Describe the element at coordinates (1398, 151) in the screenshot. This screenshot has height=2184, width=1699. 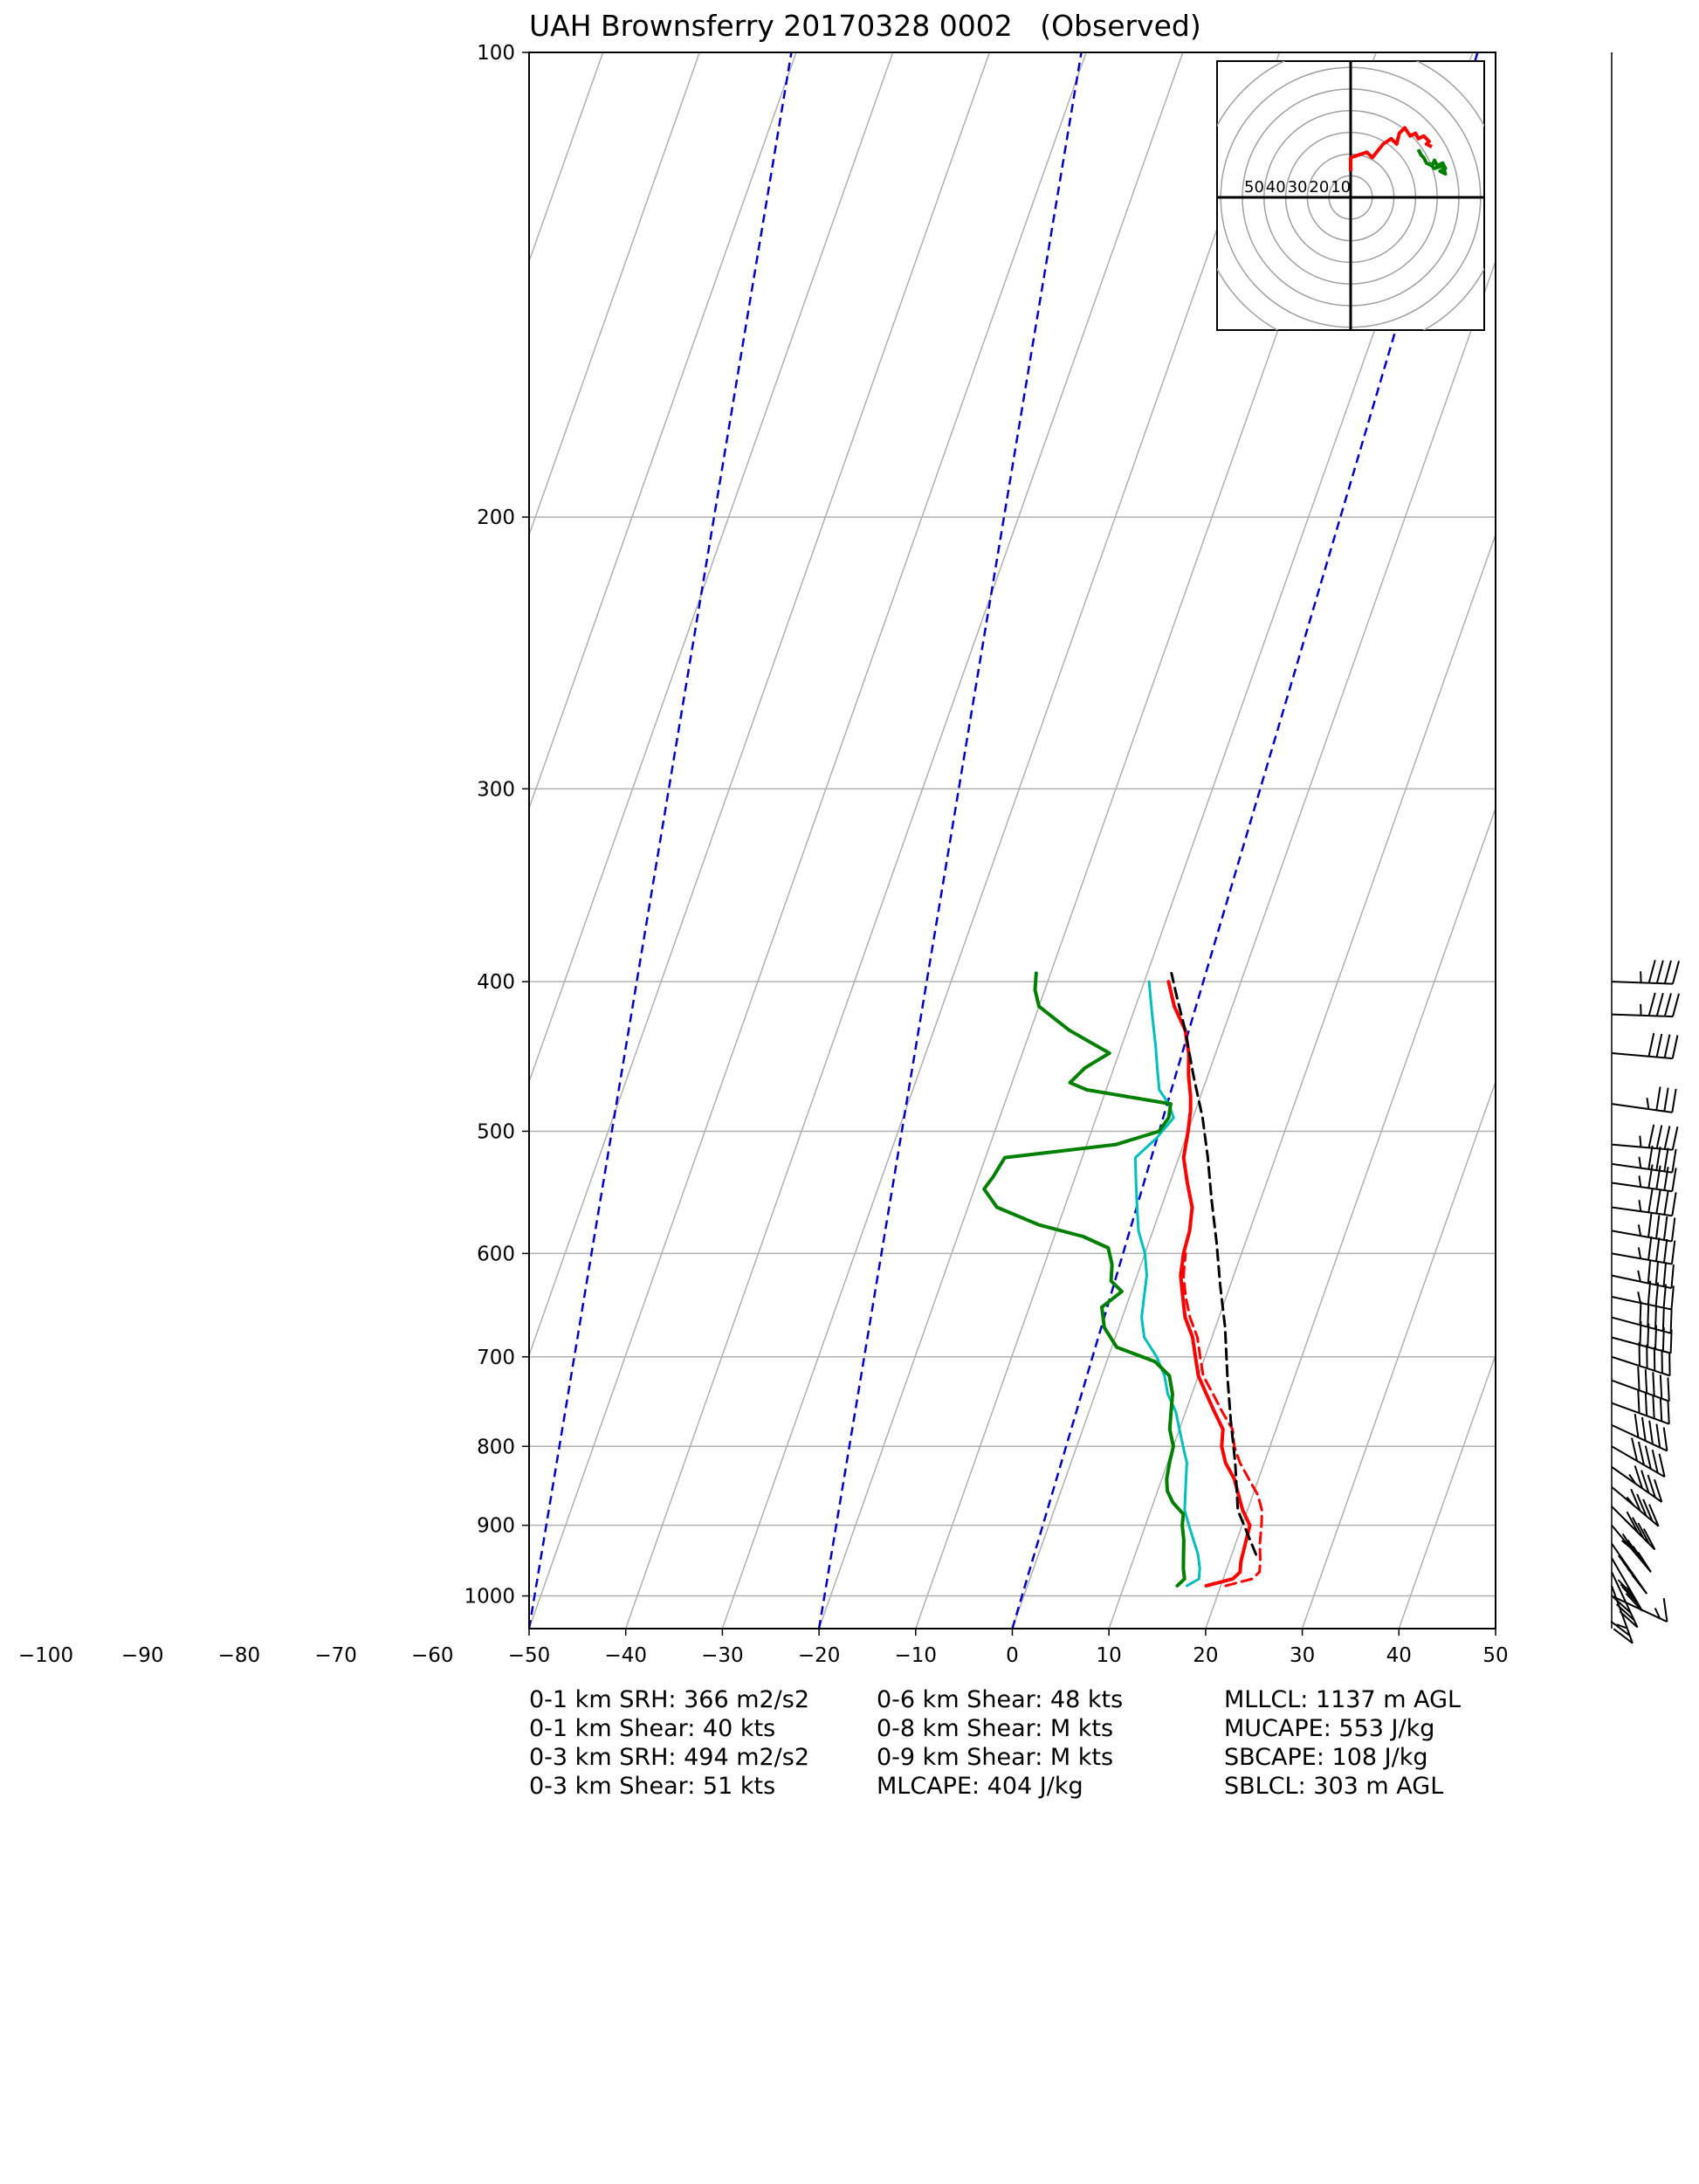
I see `hodograph-traces` at that location.